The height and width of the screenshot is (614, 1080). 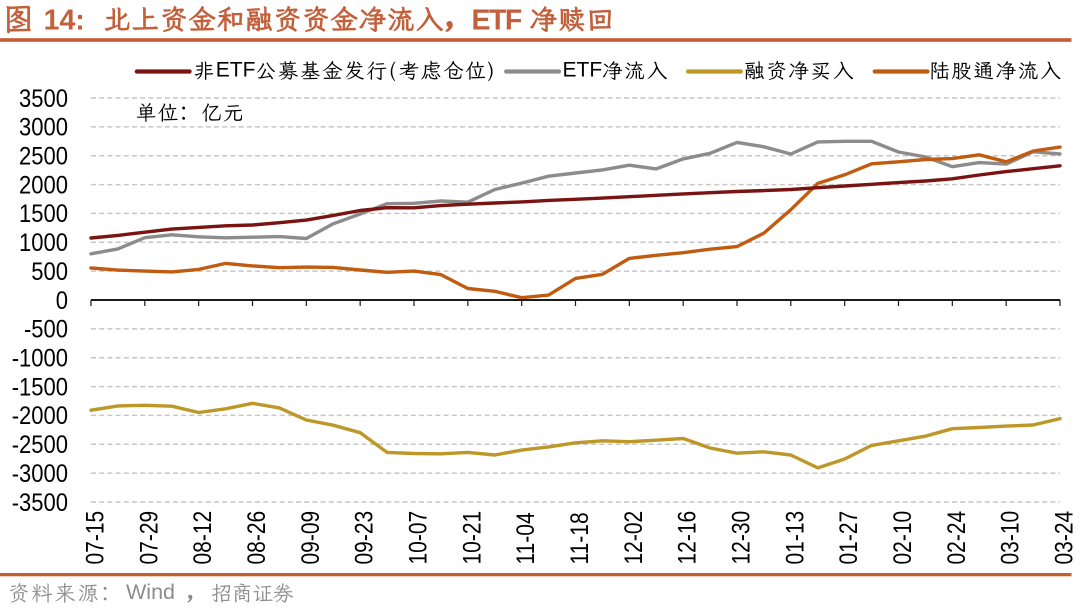 What do you see at coordinates (148, 538) in the screenshot?
I see `svg-text: 07-29` at bounding box center [148, 538].